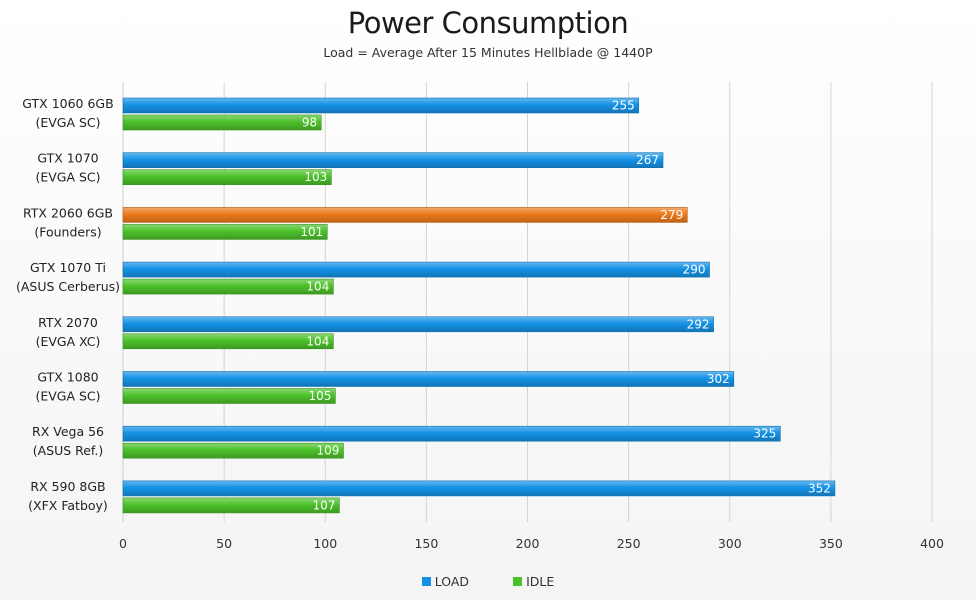 This screenshot has height=600, width=976. I want to click on legend-label-load: LOAD, so click(452, 581).